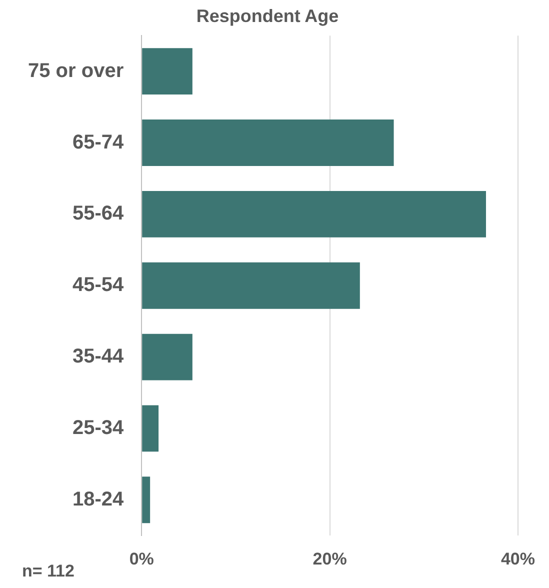  Describe the element at coordinates (267, 16) in the screenshot. I see `chart-title: Respondent Age` at that location.